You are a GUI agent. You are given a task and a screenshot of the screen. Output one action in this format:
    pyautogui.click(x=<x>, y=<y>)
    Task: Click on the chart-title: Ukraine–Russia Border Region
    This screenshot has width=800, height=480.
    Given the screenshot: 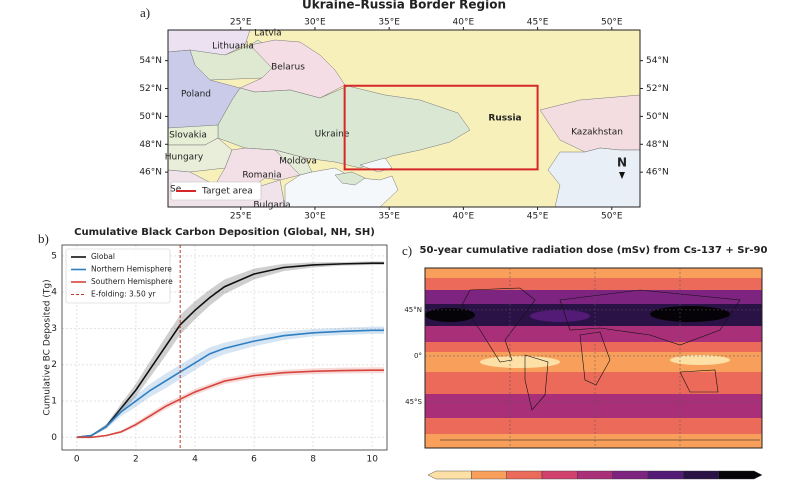 What is the action you would take?
    pyautogui.click(x=404, y=6)
    